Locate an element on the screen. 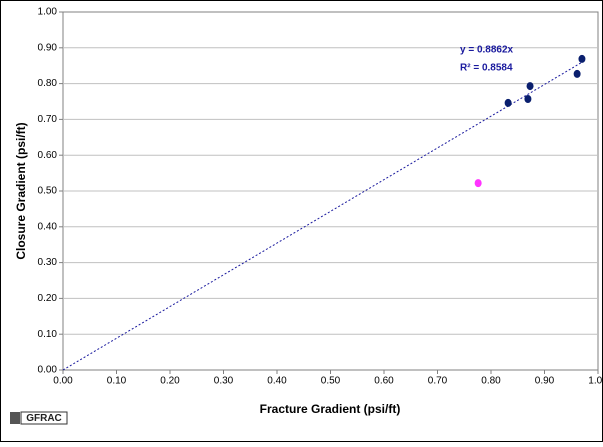 The width and height of the screenshot is (603, 447). y-tick-label: 0.70 is located at coordinates (48, 119).